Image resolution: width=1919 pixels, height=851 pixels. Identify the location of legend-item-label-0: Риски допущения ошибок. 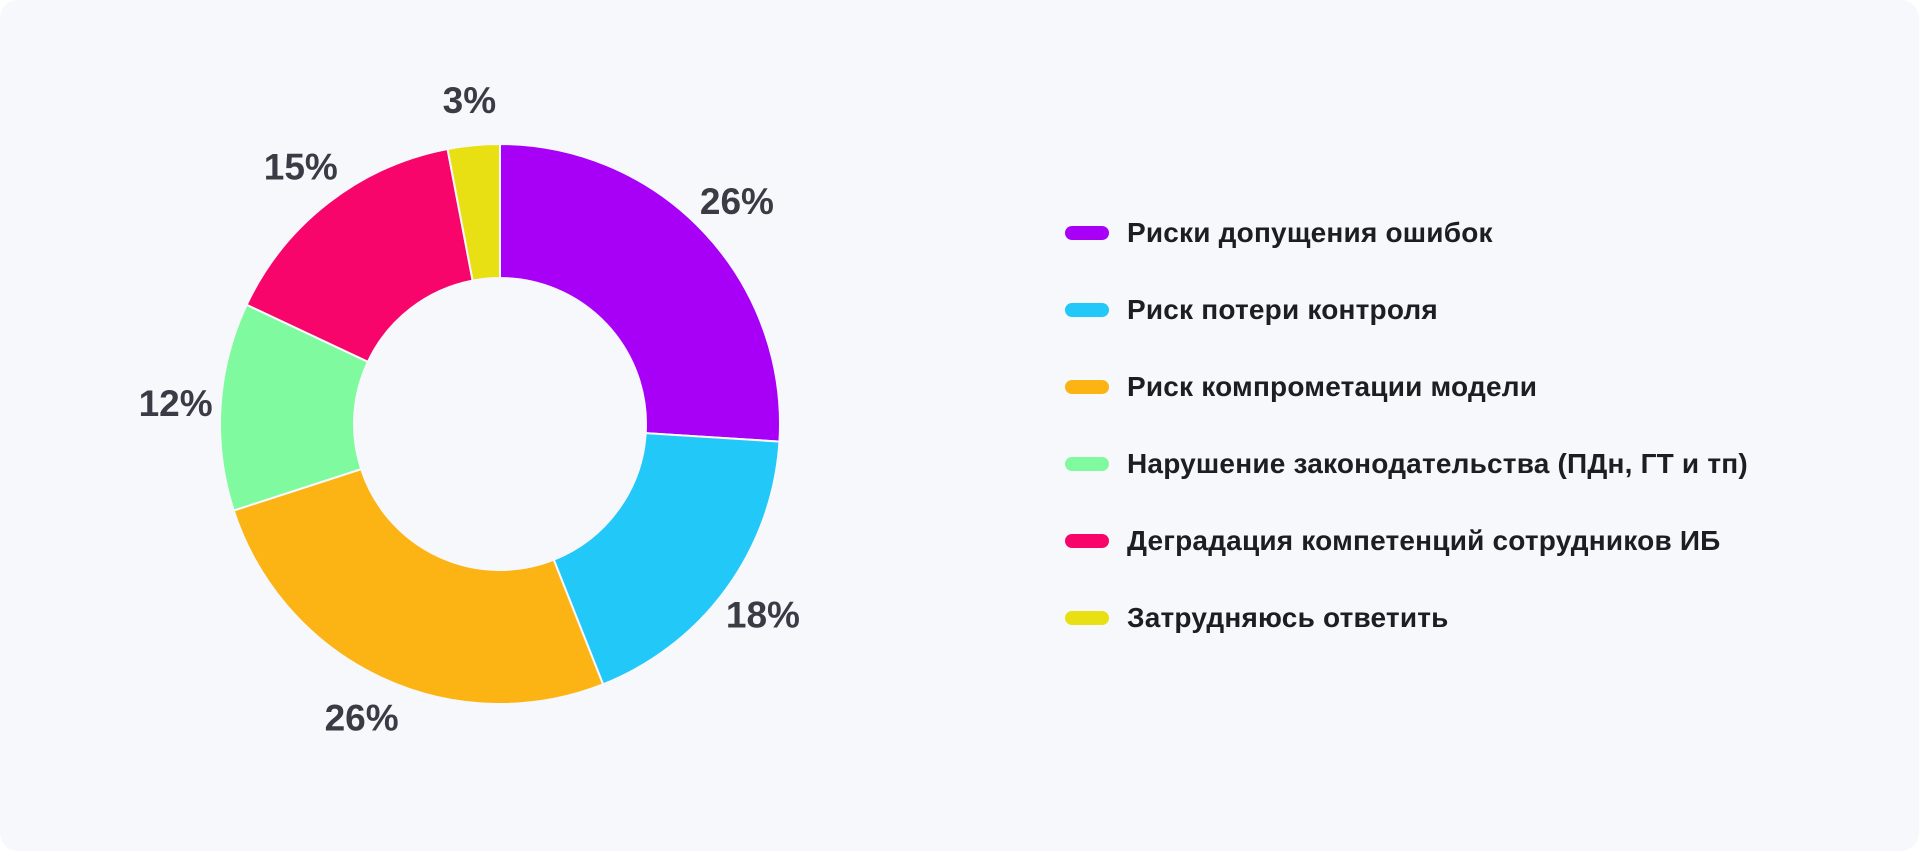
(1310, 232).